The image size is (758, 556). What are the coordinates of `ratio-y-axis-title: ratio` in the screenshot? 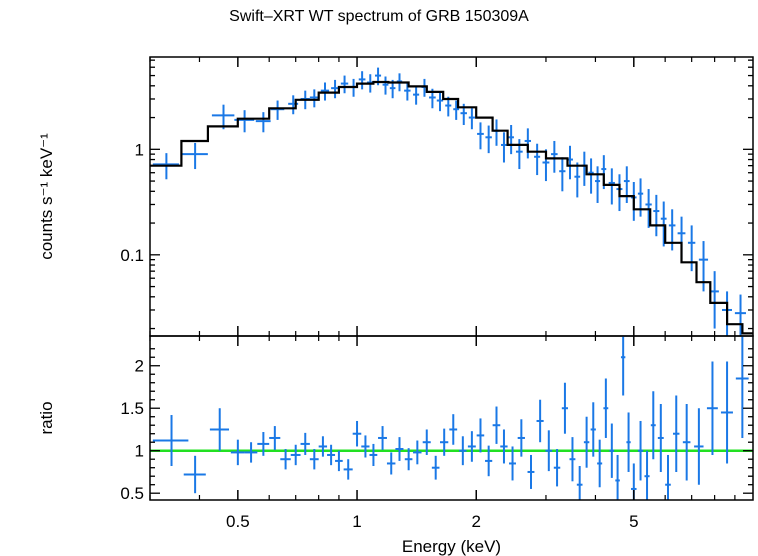 It's located at (46, 417).